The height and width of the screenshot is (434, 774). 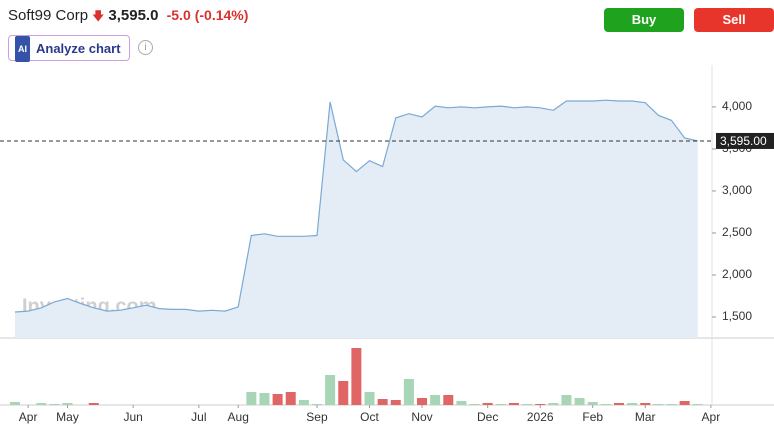 I want to click on x-tick-label: Mar, so click(x=645, y=417).